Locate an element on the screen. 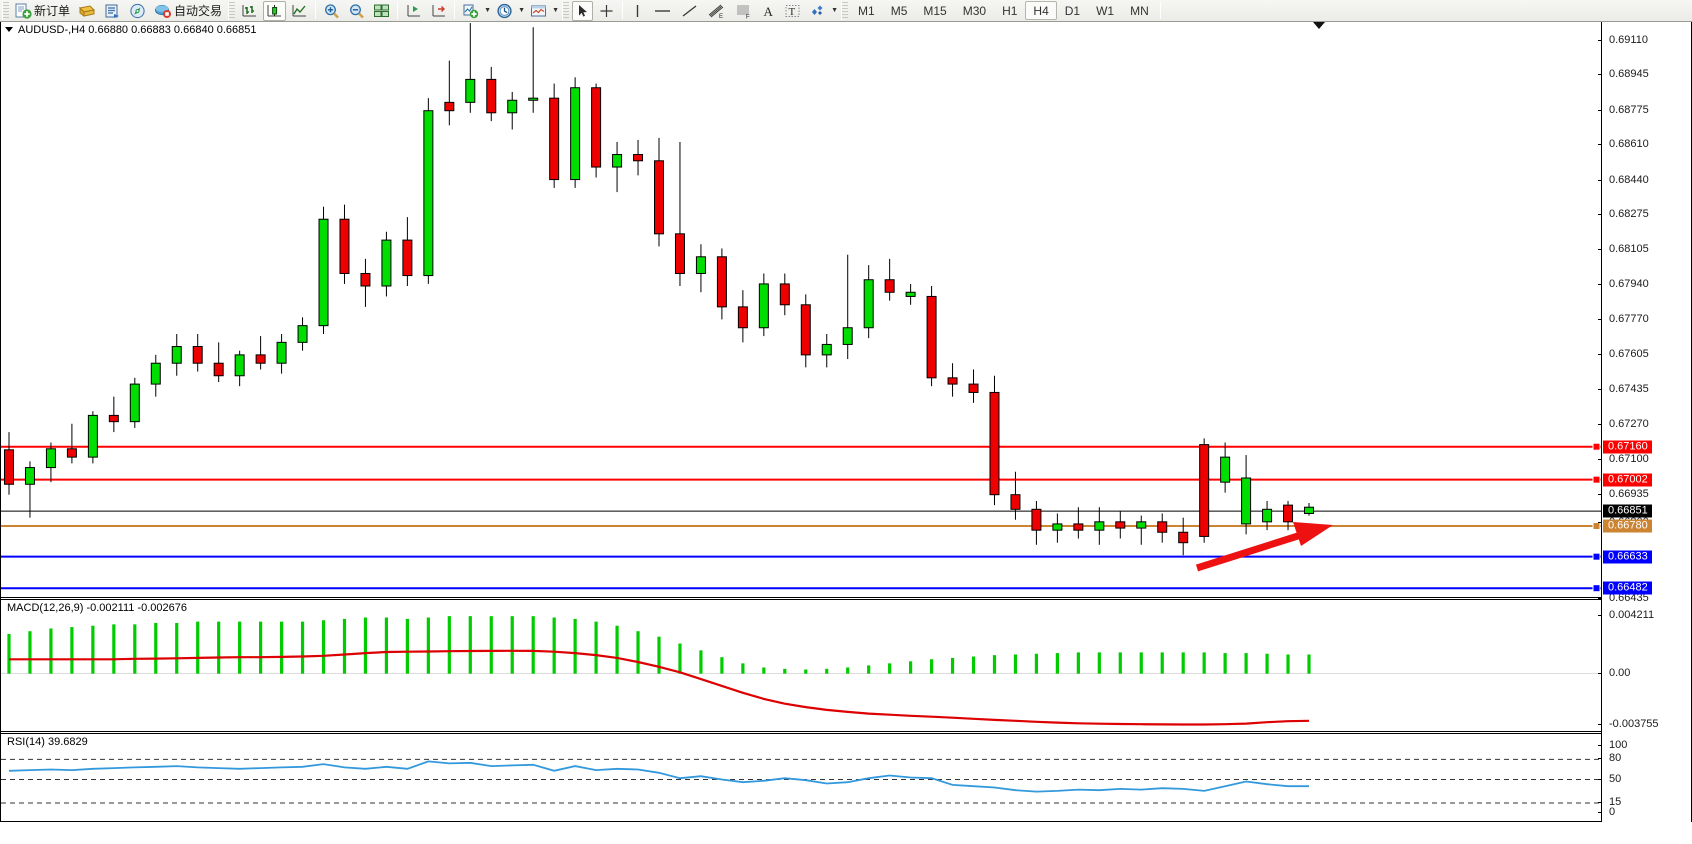  templates-dropdown-caret: ▼ is located at coordinates (555, 10).